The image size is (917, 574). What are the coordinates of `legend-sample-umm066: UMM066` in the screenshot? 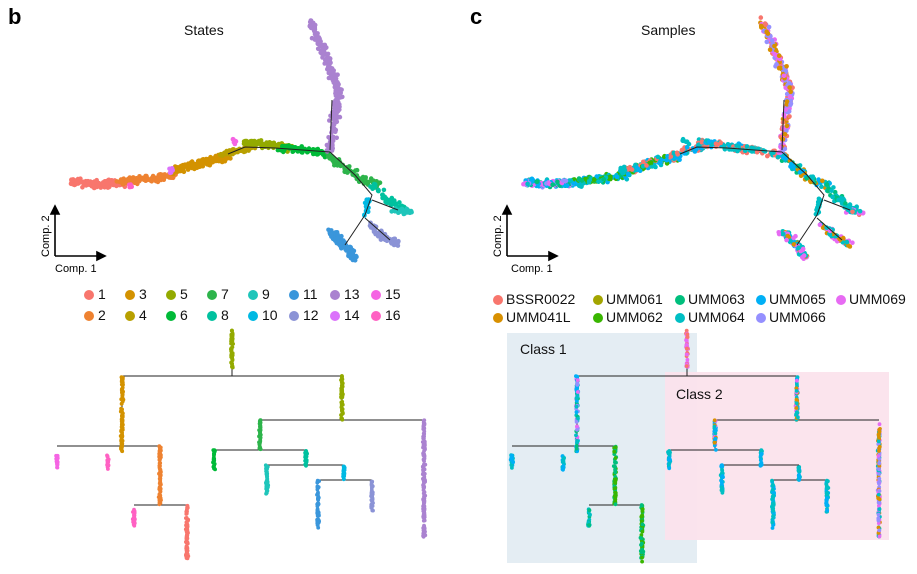 It's located at (791, 317).